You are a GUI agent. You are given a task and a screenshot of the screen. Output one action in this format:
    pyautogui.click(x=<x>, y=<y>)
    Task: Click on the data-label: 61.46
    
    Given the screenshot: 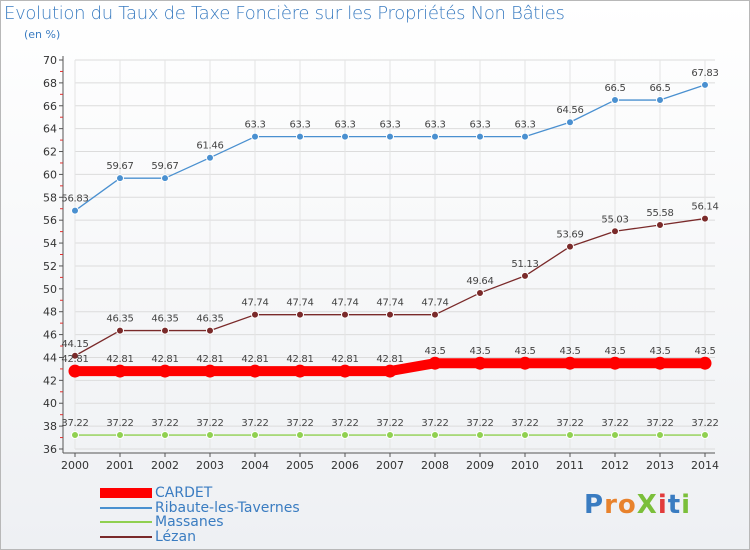 What is the action you would take?
    pyautogui.click(x=209, y=146)
    